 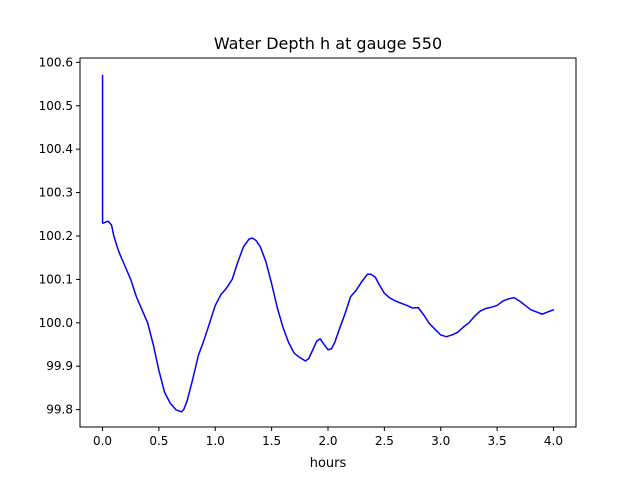 What do you see at coordinates (553, 441) in the screenshot?
I see `x-tick-label: 4.0` at bounding box center [553, 441].